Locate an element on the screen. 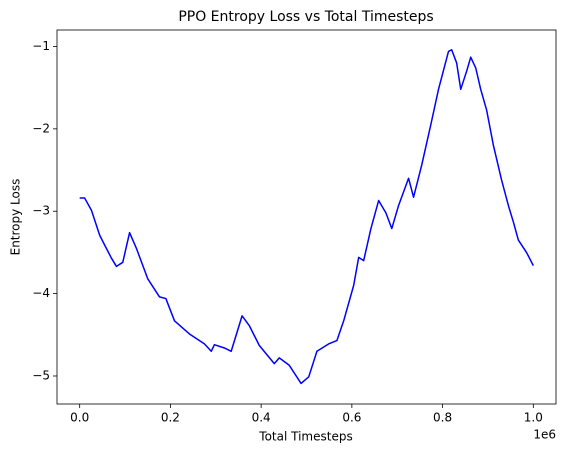  x-tick-label: 1.0 is located at coordinates (533, 418).